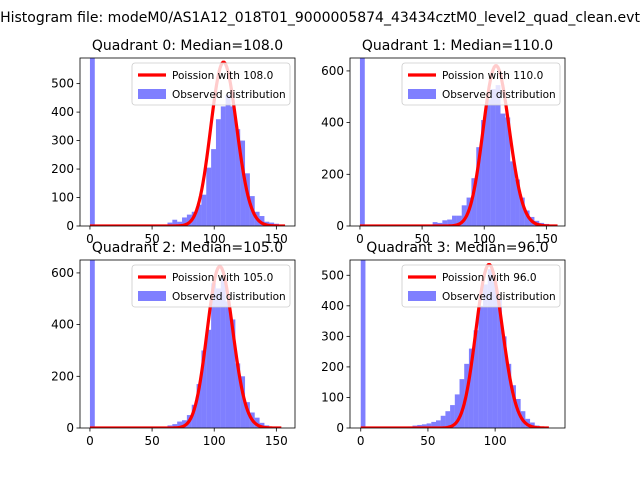 This screenshot has height=480, width=640. What do you see at coordinates (187, 248) in the screenshot?
I see `subplot-title: Quadrant 2: Median=105.0` at bounding box center [187, 248].